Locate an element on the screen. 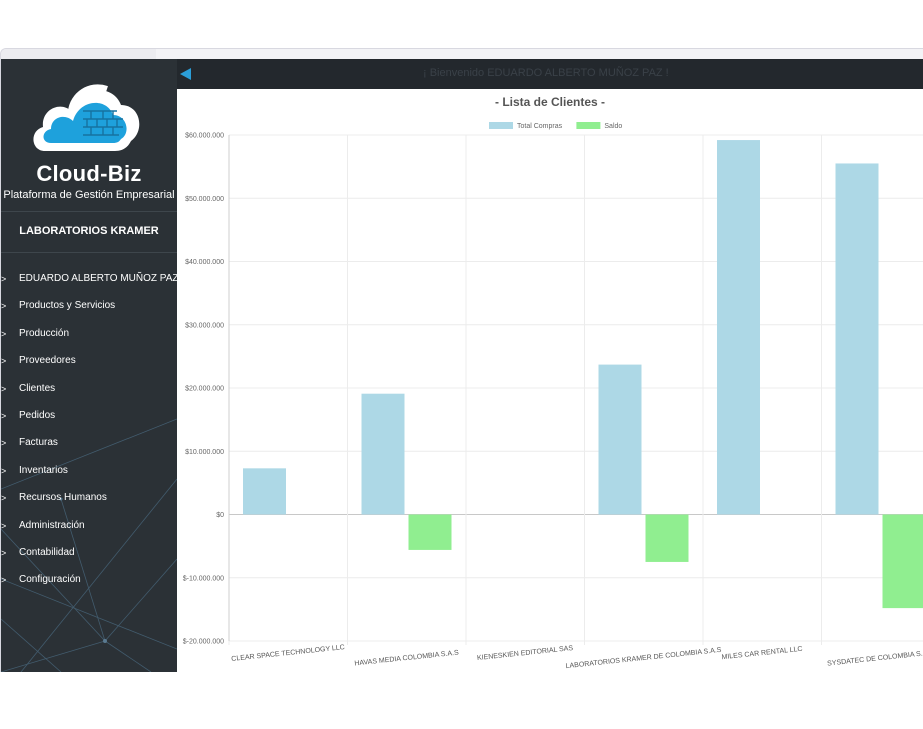  x-tick-label: MILES CAR RENTAL LLC is located at coordinates (762, 653).